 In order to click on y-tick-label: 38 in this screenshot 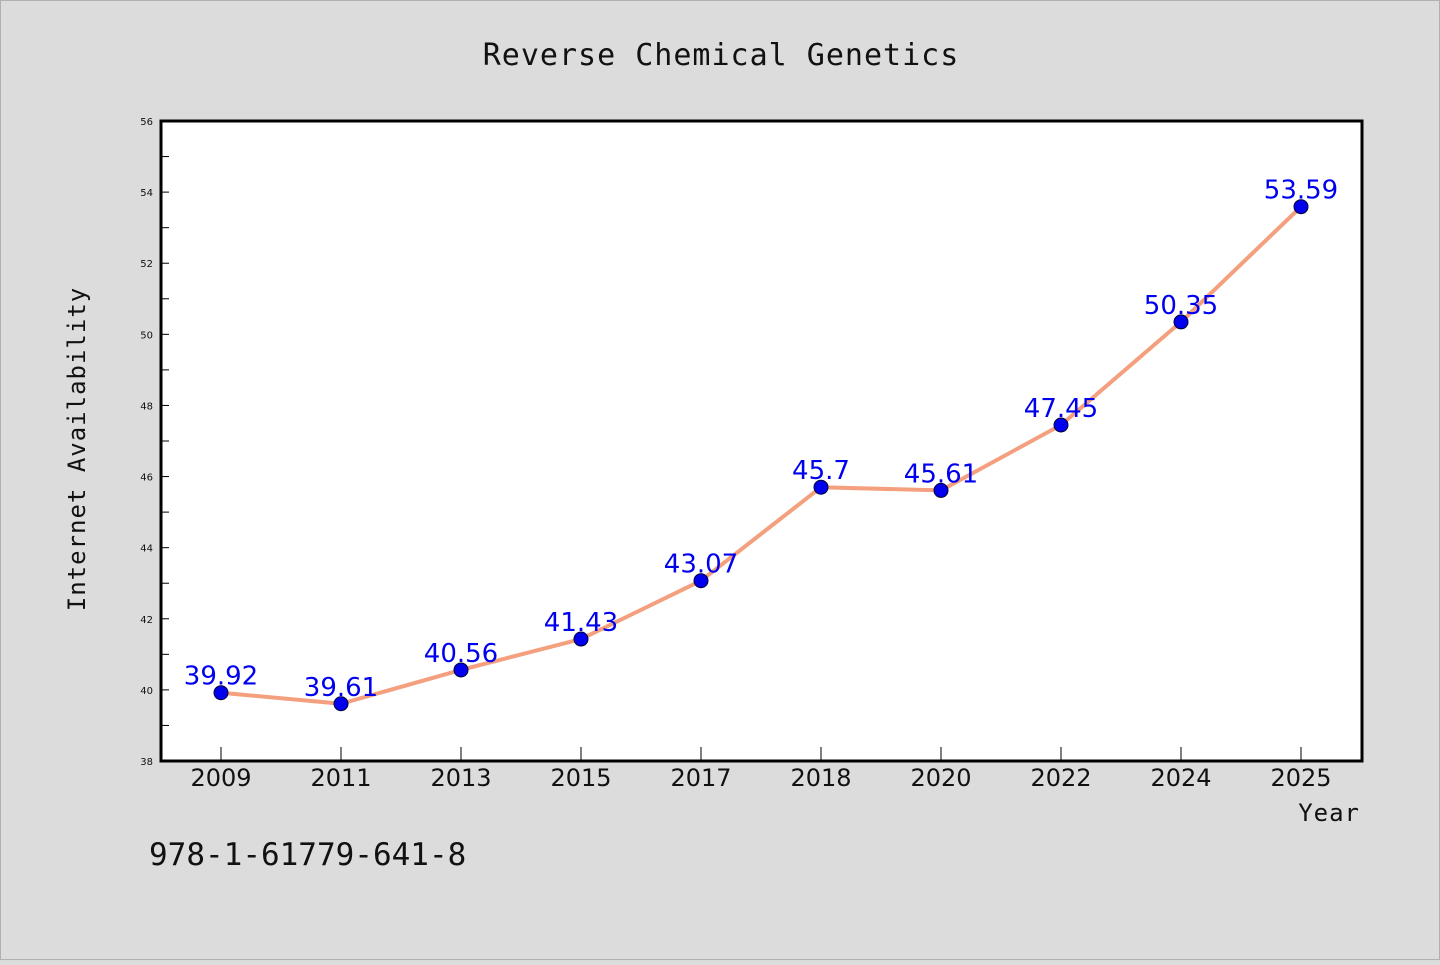, I will do `click(146, 762)`.